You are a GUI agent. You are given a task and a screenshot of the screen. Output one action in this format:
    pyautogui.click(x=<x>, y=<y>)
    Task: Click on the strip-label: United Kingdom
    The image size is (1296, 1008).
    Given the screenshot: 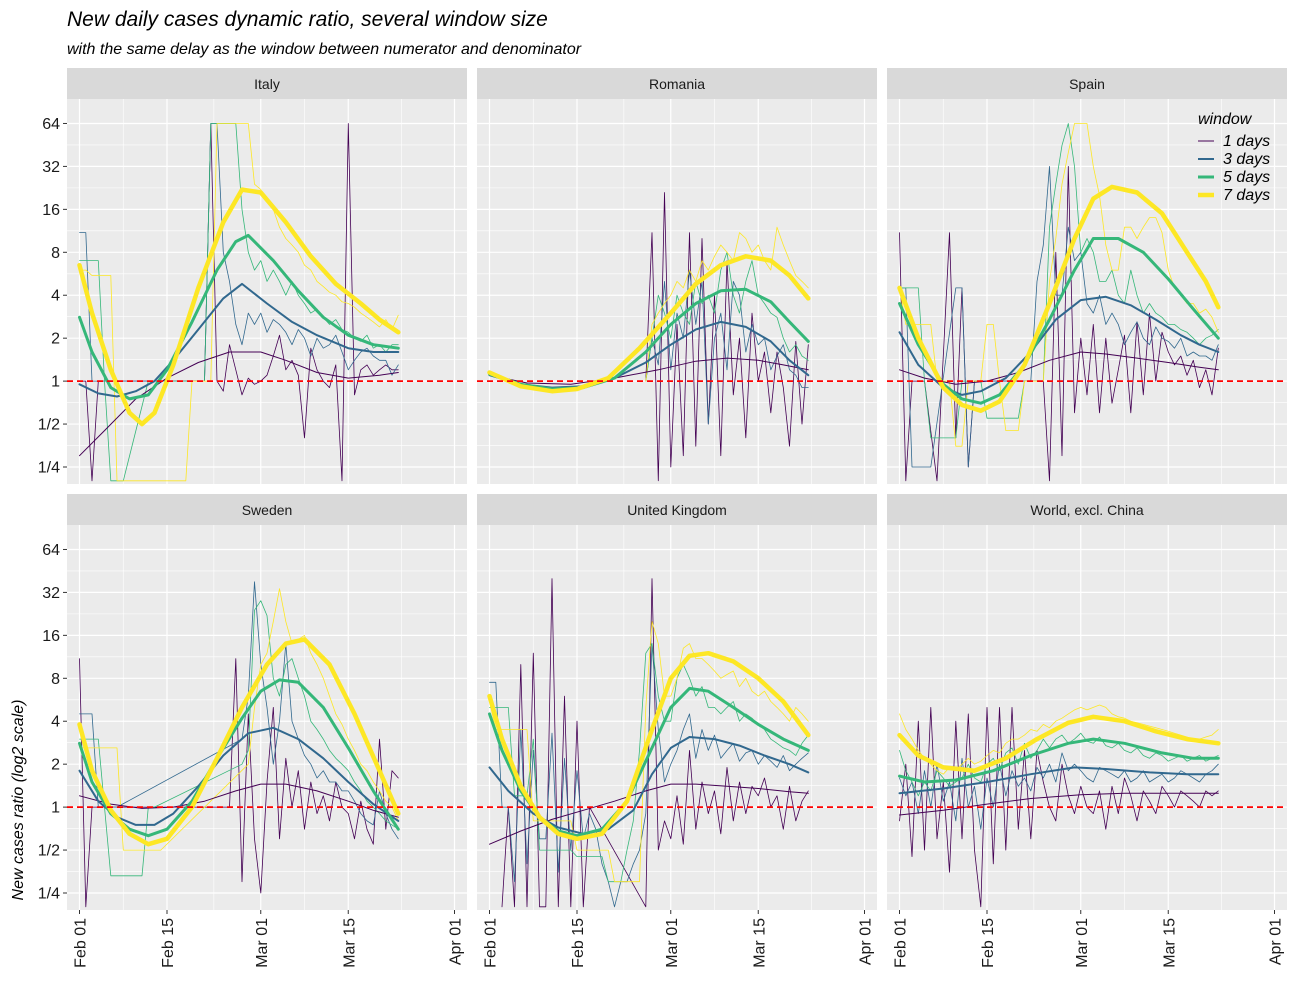 What is the action you would take?
    pyautogui.click(x=677, y=510)
    